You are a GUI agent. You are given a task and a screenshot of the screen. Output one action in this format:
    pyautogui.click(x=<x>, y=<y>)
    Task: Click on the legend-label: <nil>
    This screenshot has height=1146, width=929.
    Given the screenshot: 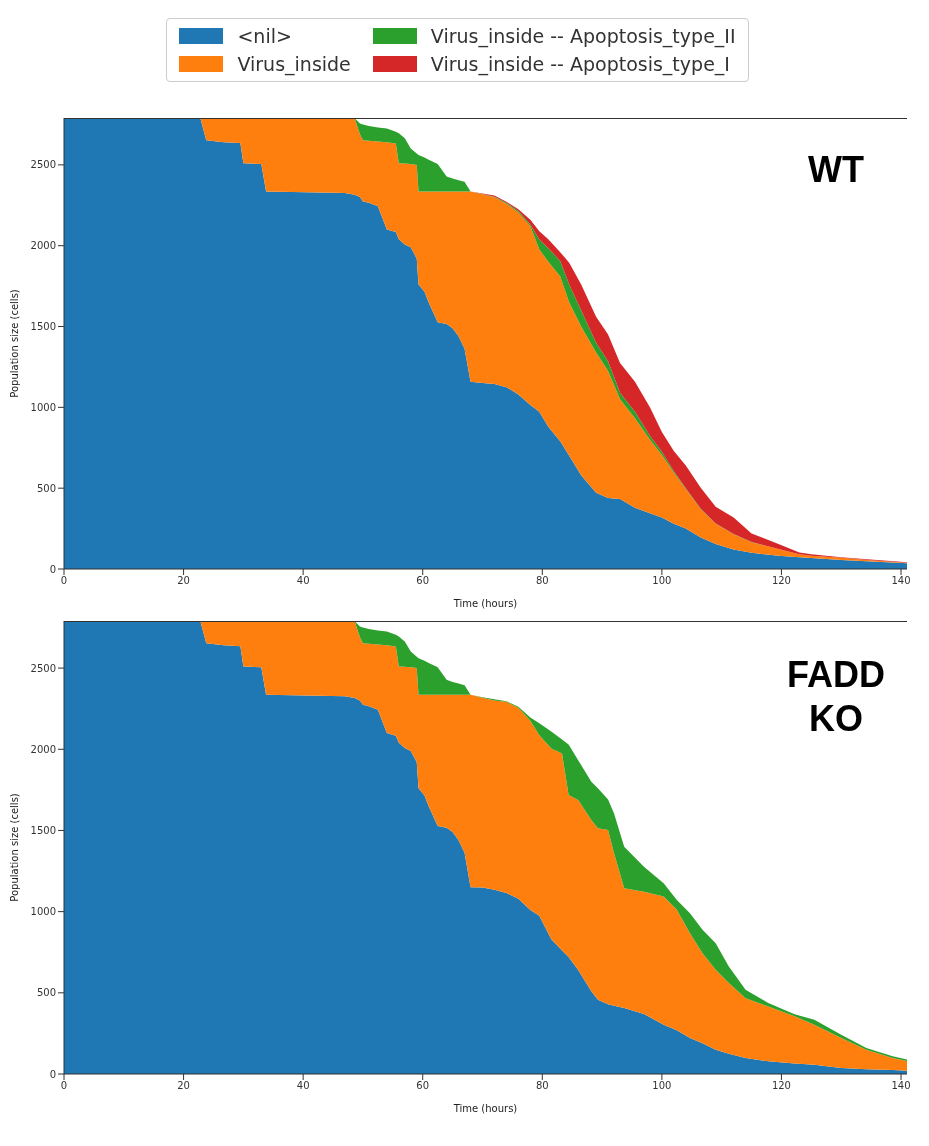 What is the action you would take?
    pyautogui.click(x=264, y=36)
    